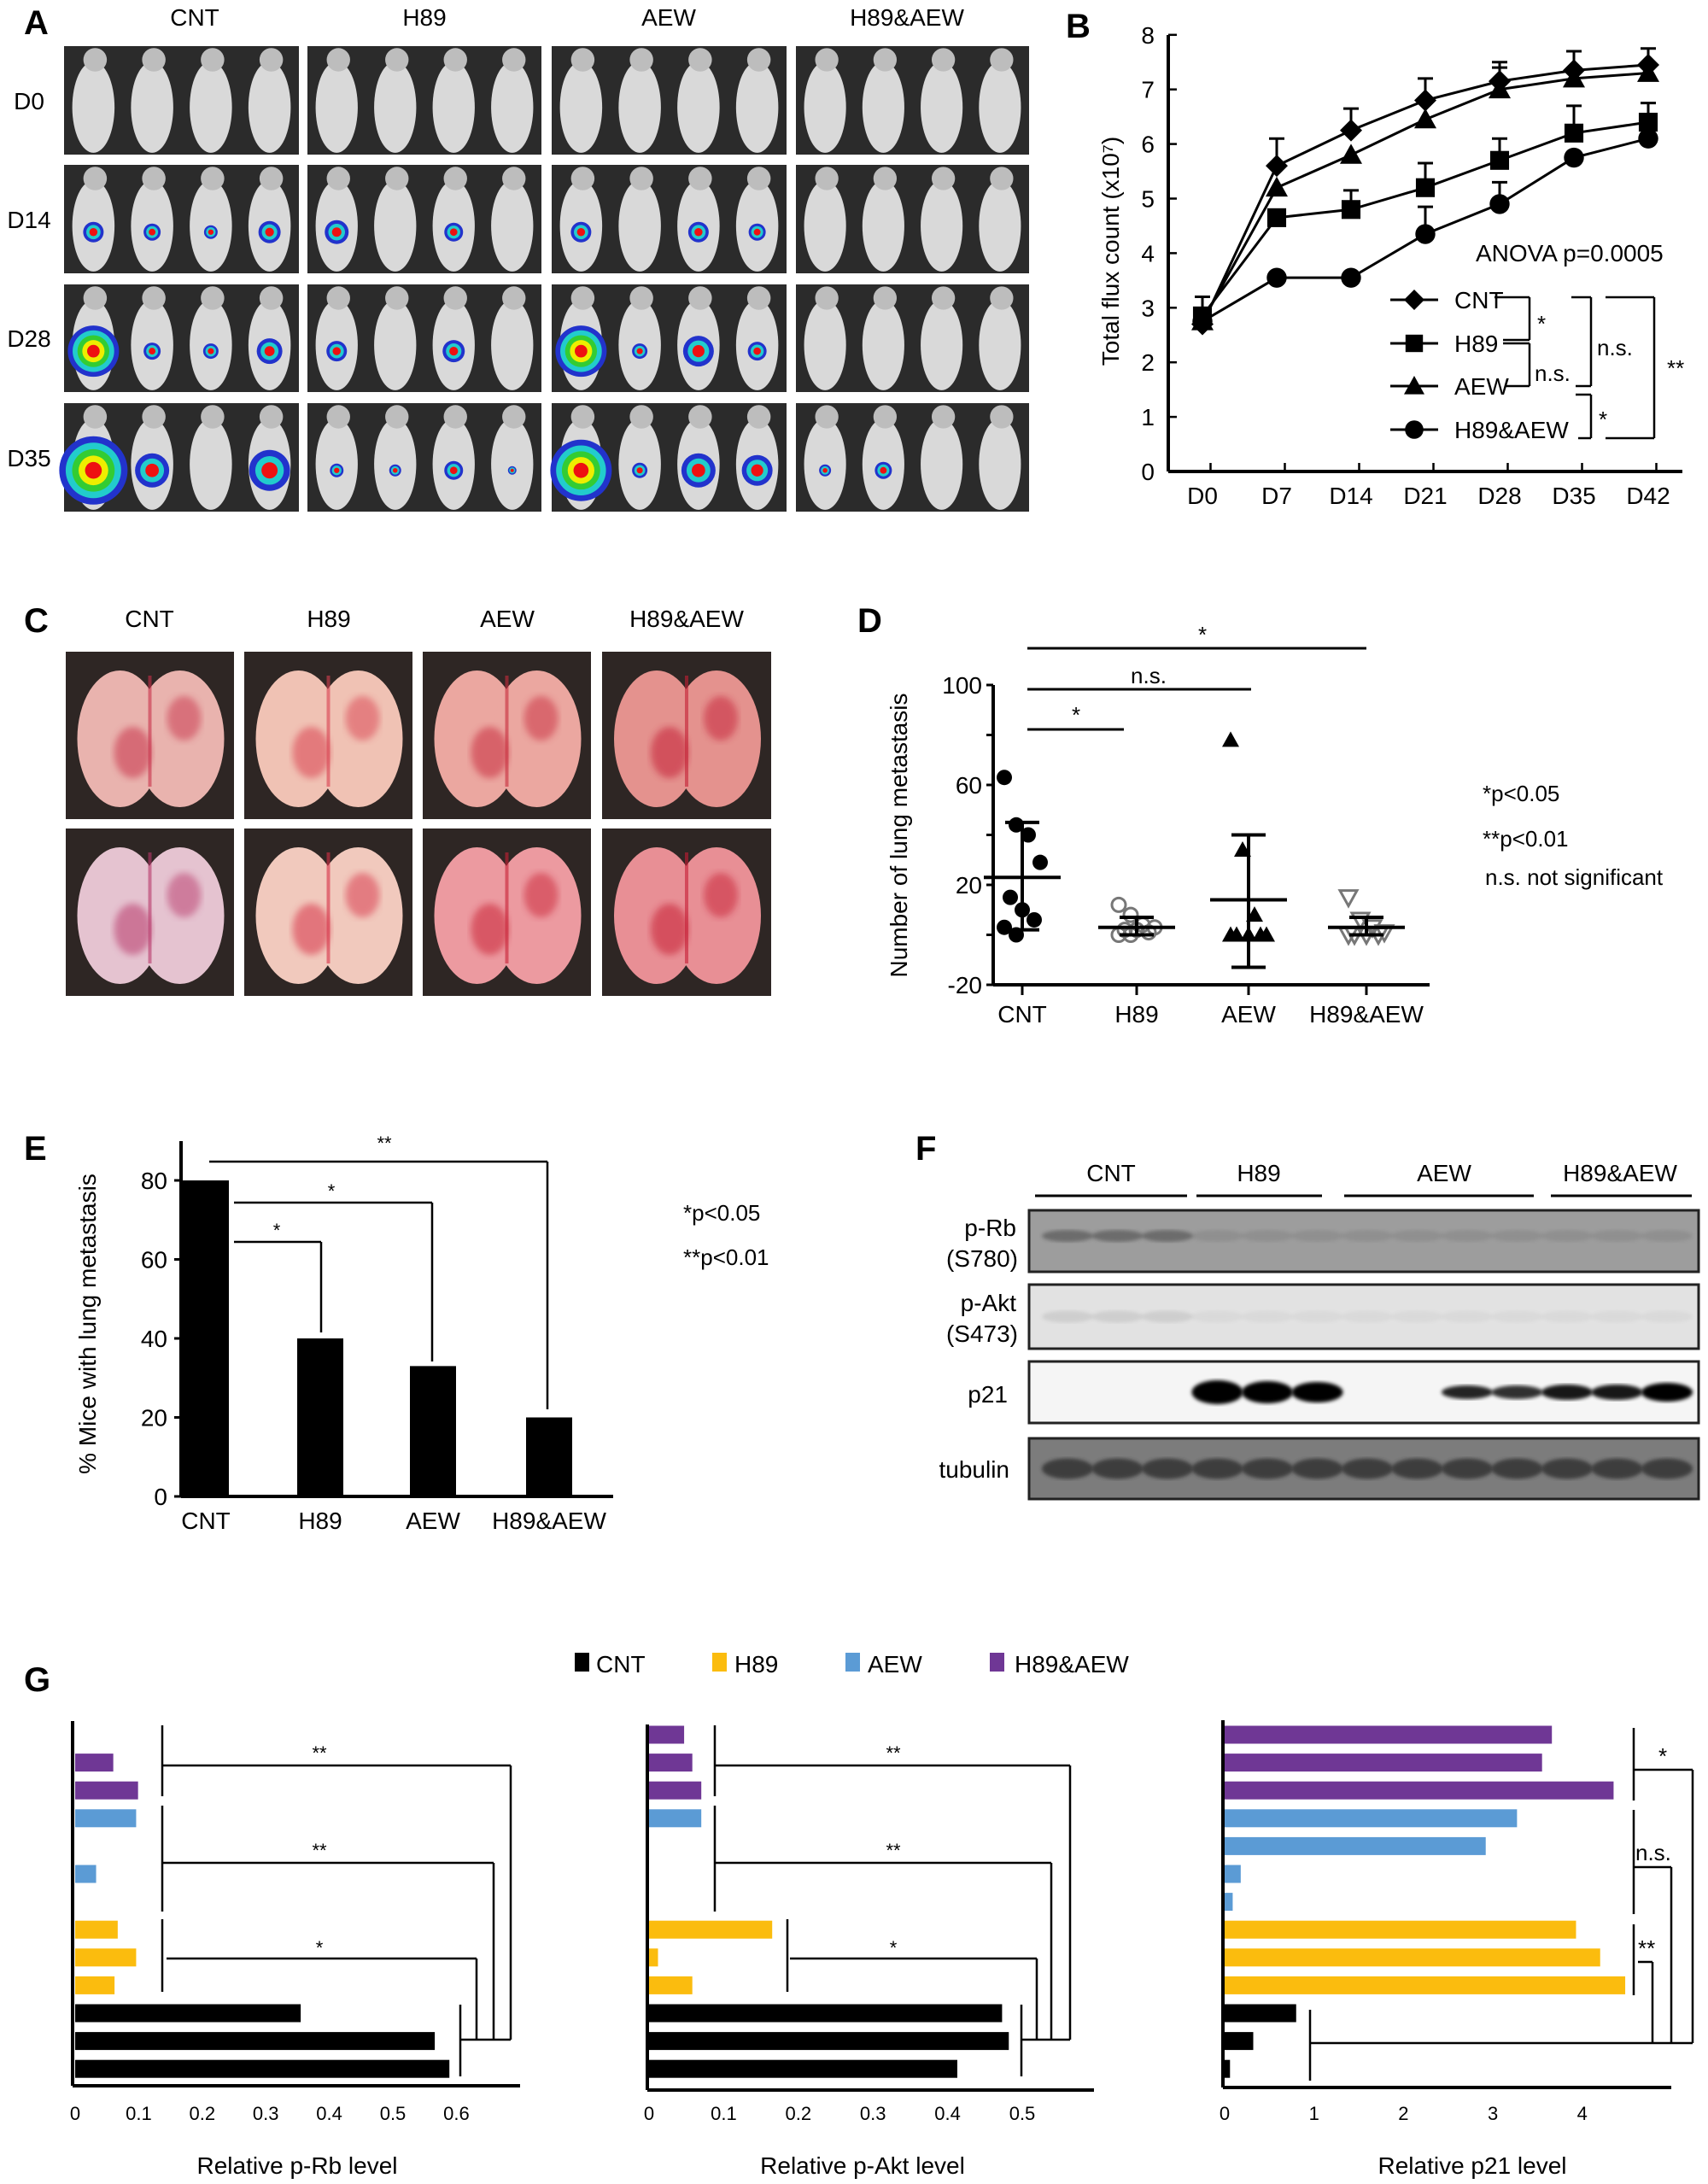 This screenshot has width=1708, height=2184. Describe the element at coordinates (297, 2165) in the screenshot. I see `chart-g1-xlabel: Relative p-Rb level` at that location.